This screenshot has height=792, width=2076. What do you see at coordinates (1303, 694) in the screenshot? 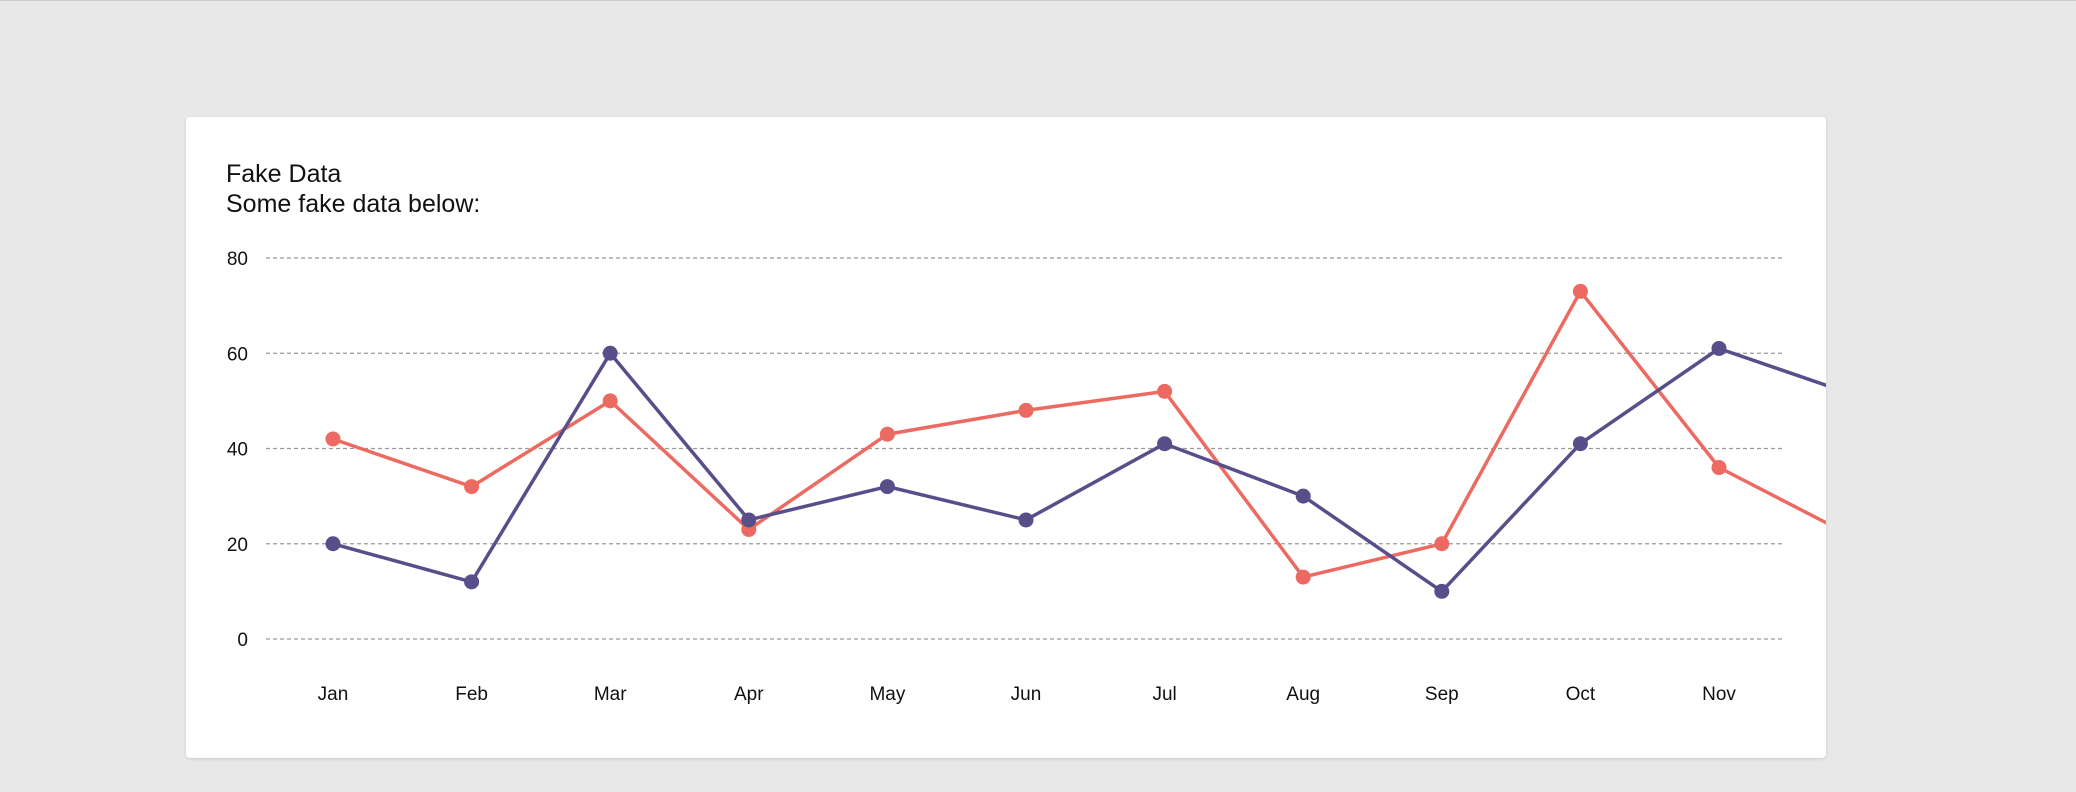
I see `x-tick-label: Aug` at bounding box center [1303, 694].